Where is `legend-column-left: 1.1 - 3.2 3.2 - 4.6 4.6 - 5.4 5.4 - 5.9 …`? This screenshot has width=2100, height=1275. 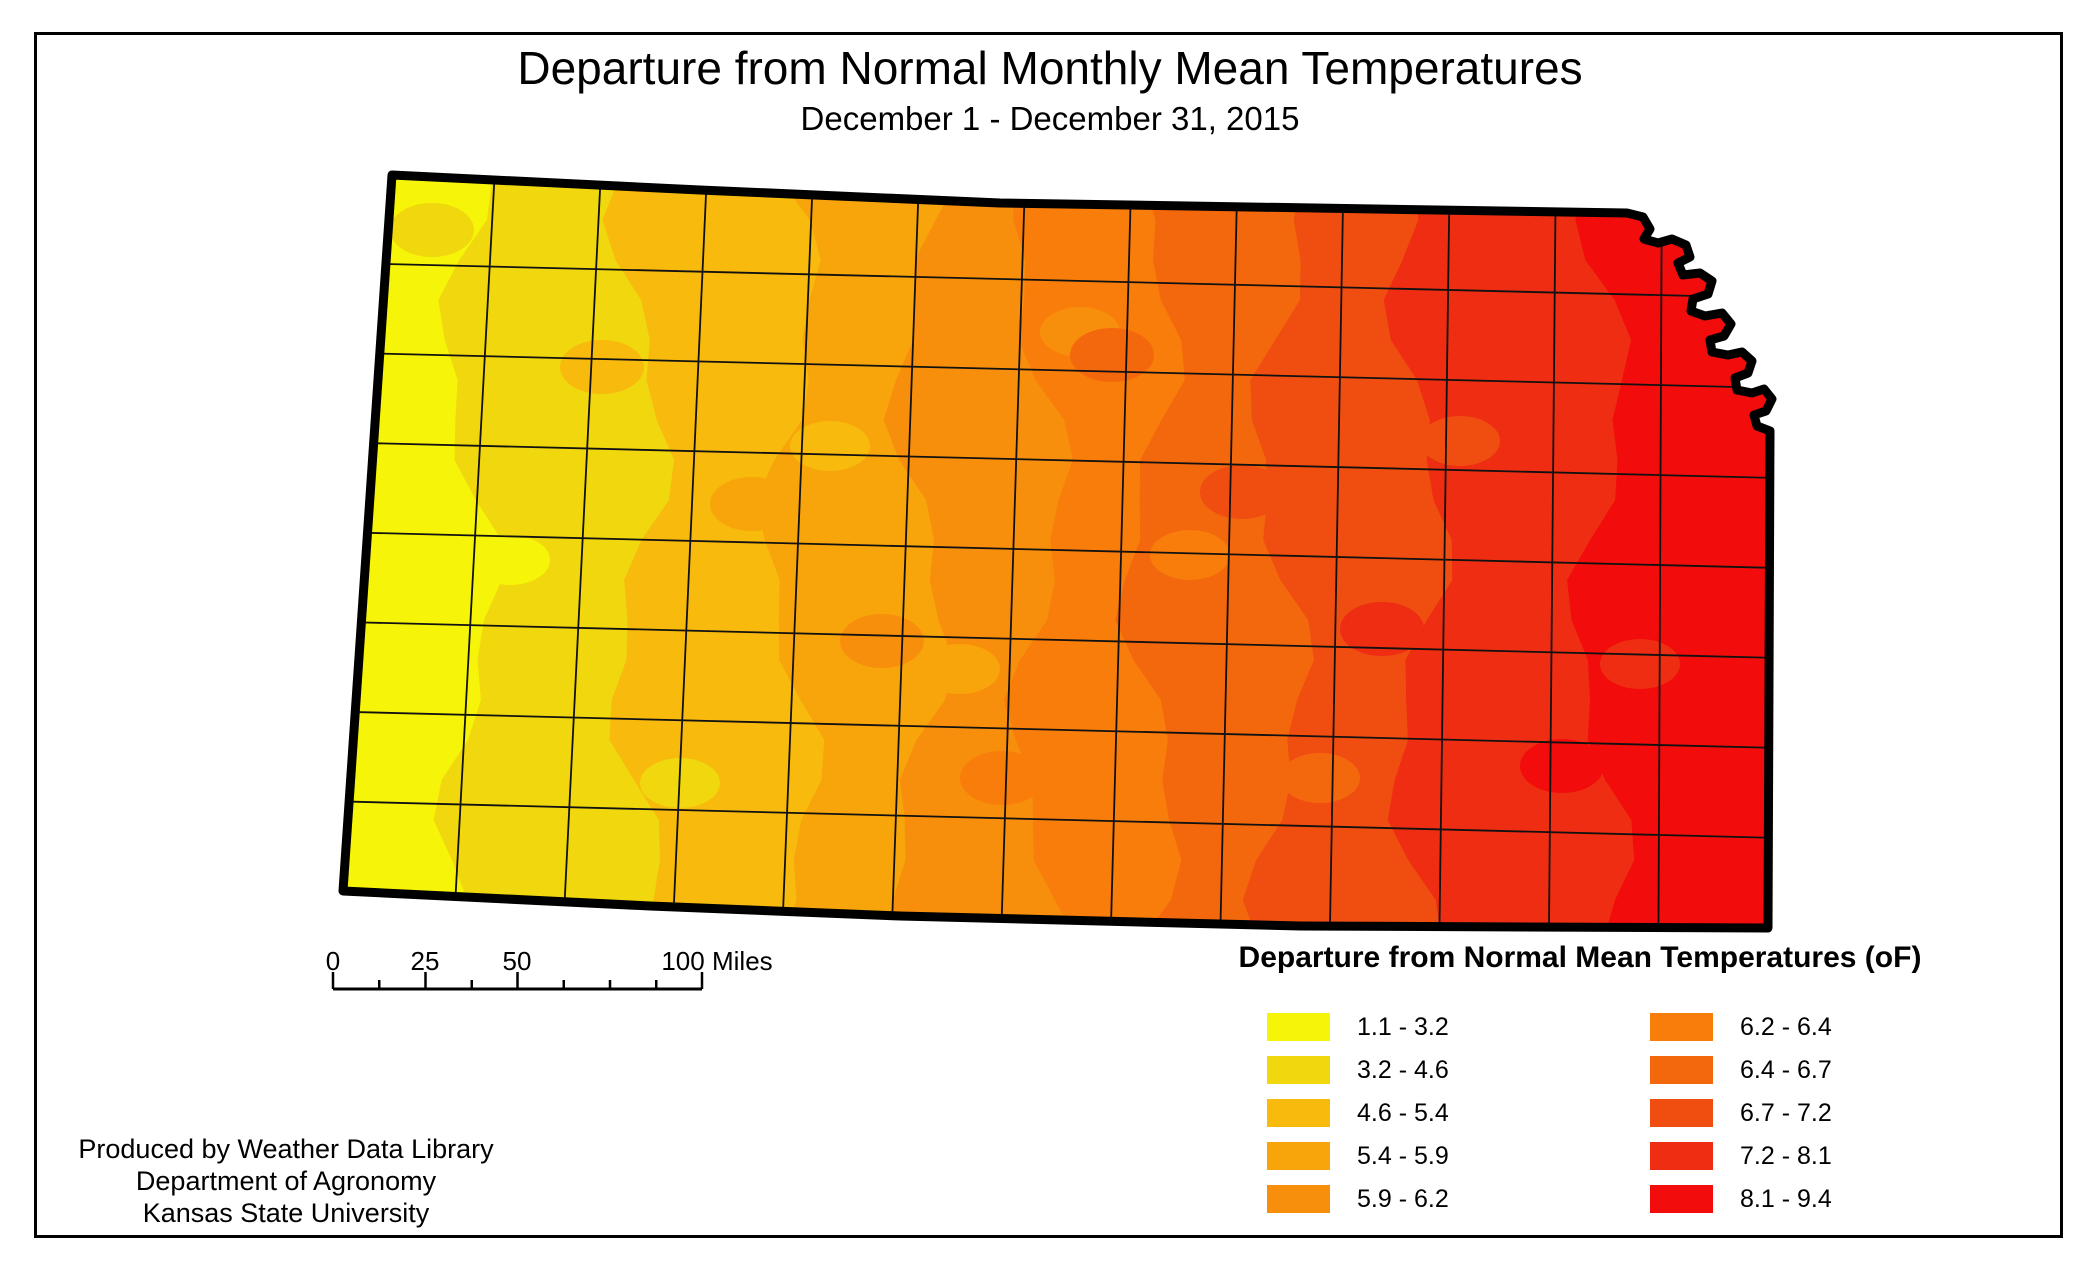 legend-column-left: 1.1 - 3.2 3.2 - 4.6 4.6 - 5.4 5.4 - 5.9 … is located at coordinates (1358, 1120).